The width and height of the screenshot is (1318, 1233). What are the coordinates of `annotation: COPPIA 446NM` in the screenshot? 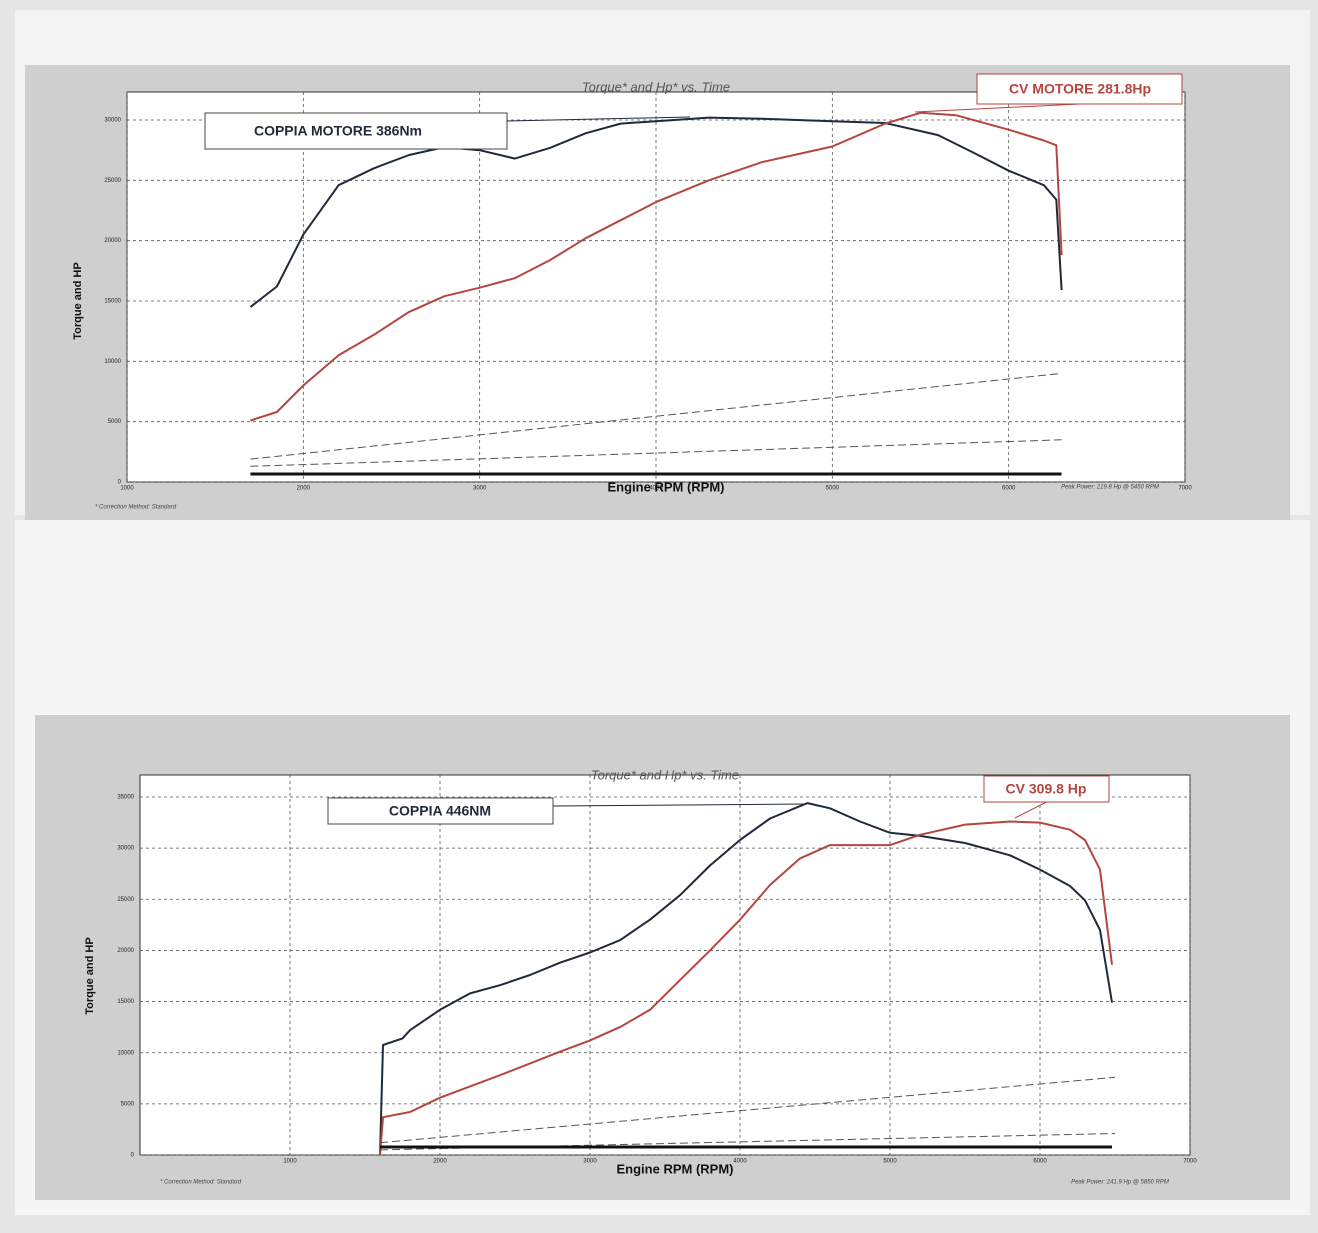 It's located at (440, 811).